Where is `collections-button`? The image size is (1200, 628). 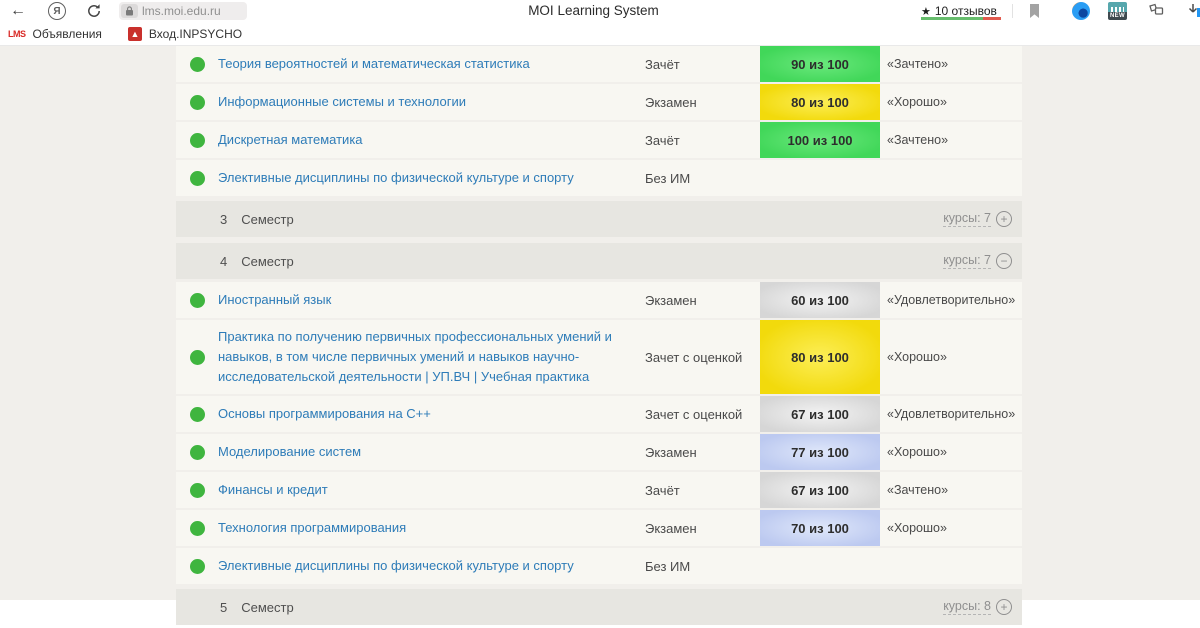 collections-button is located at coordinates (1156, 11).